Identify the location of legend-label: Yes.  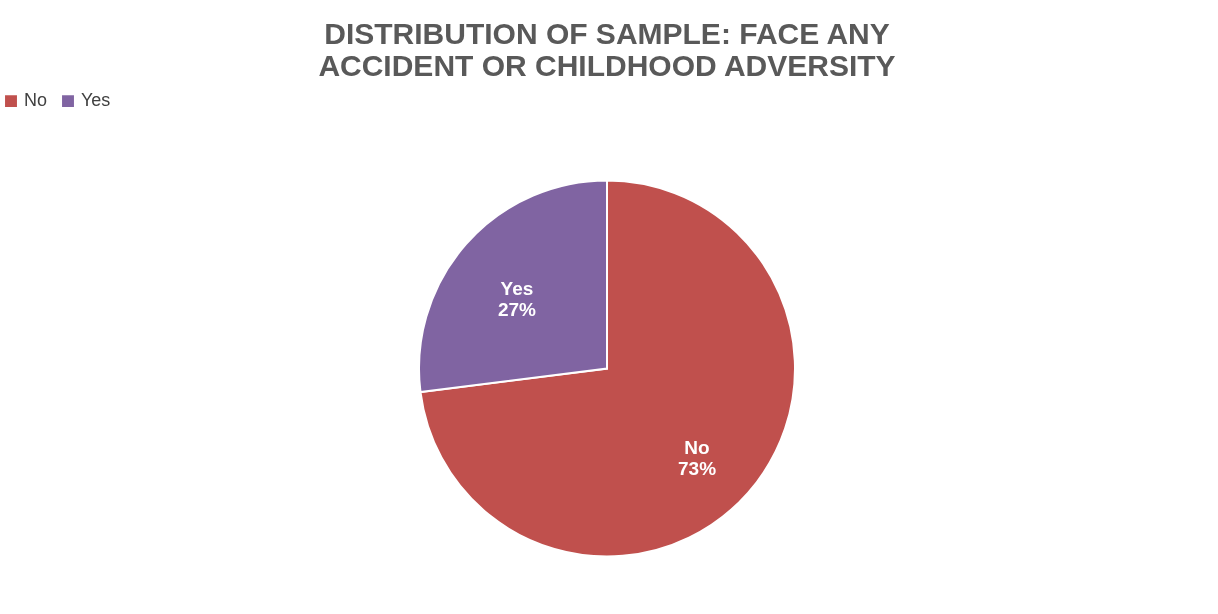
(96, 100).